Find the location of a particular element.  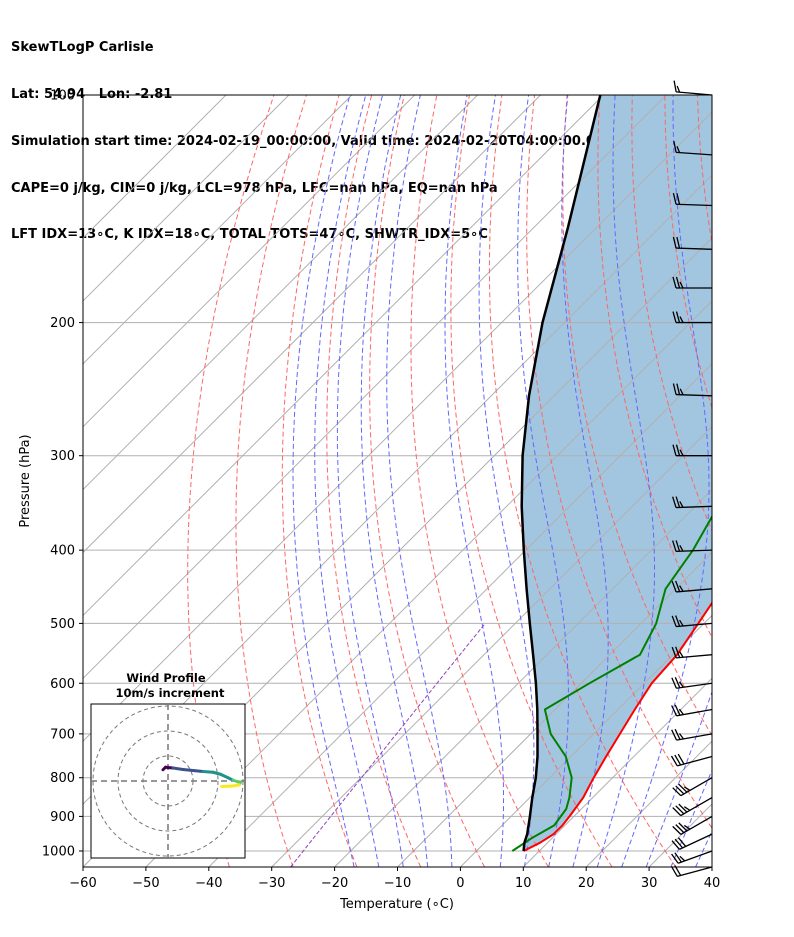

x-tick-label: −10 is located at coordinates (397, 883).